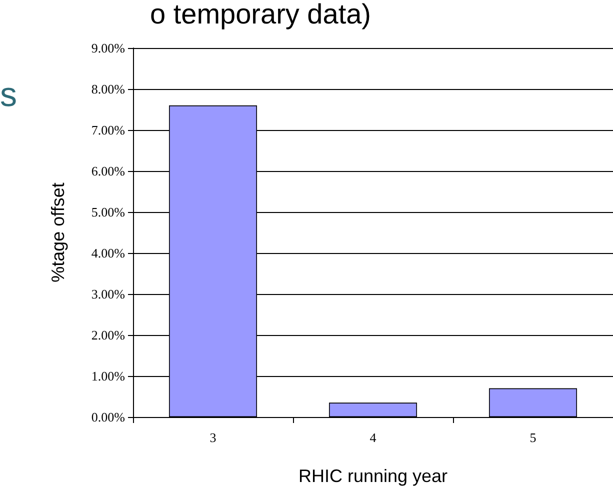  Describe the element at coordinates (108, 376) in the screenshot. I see `y-tick-label: 1.00%` at that location.